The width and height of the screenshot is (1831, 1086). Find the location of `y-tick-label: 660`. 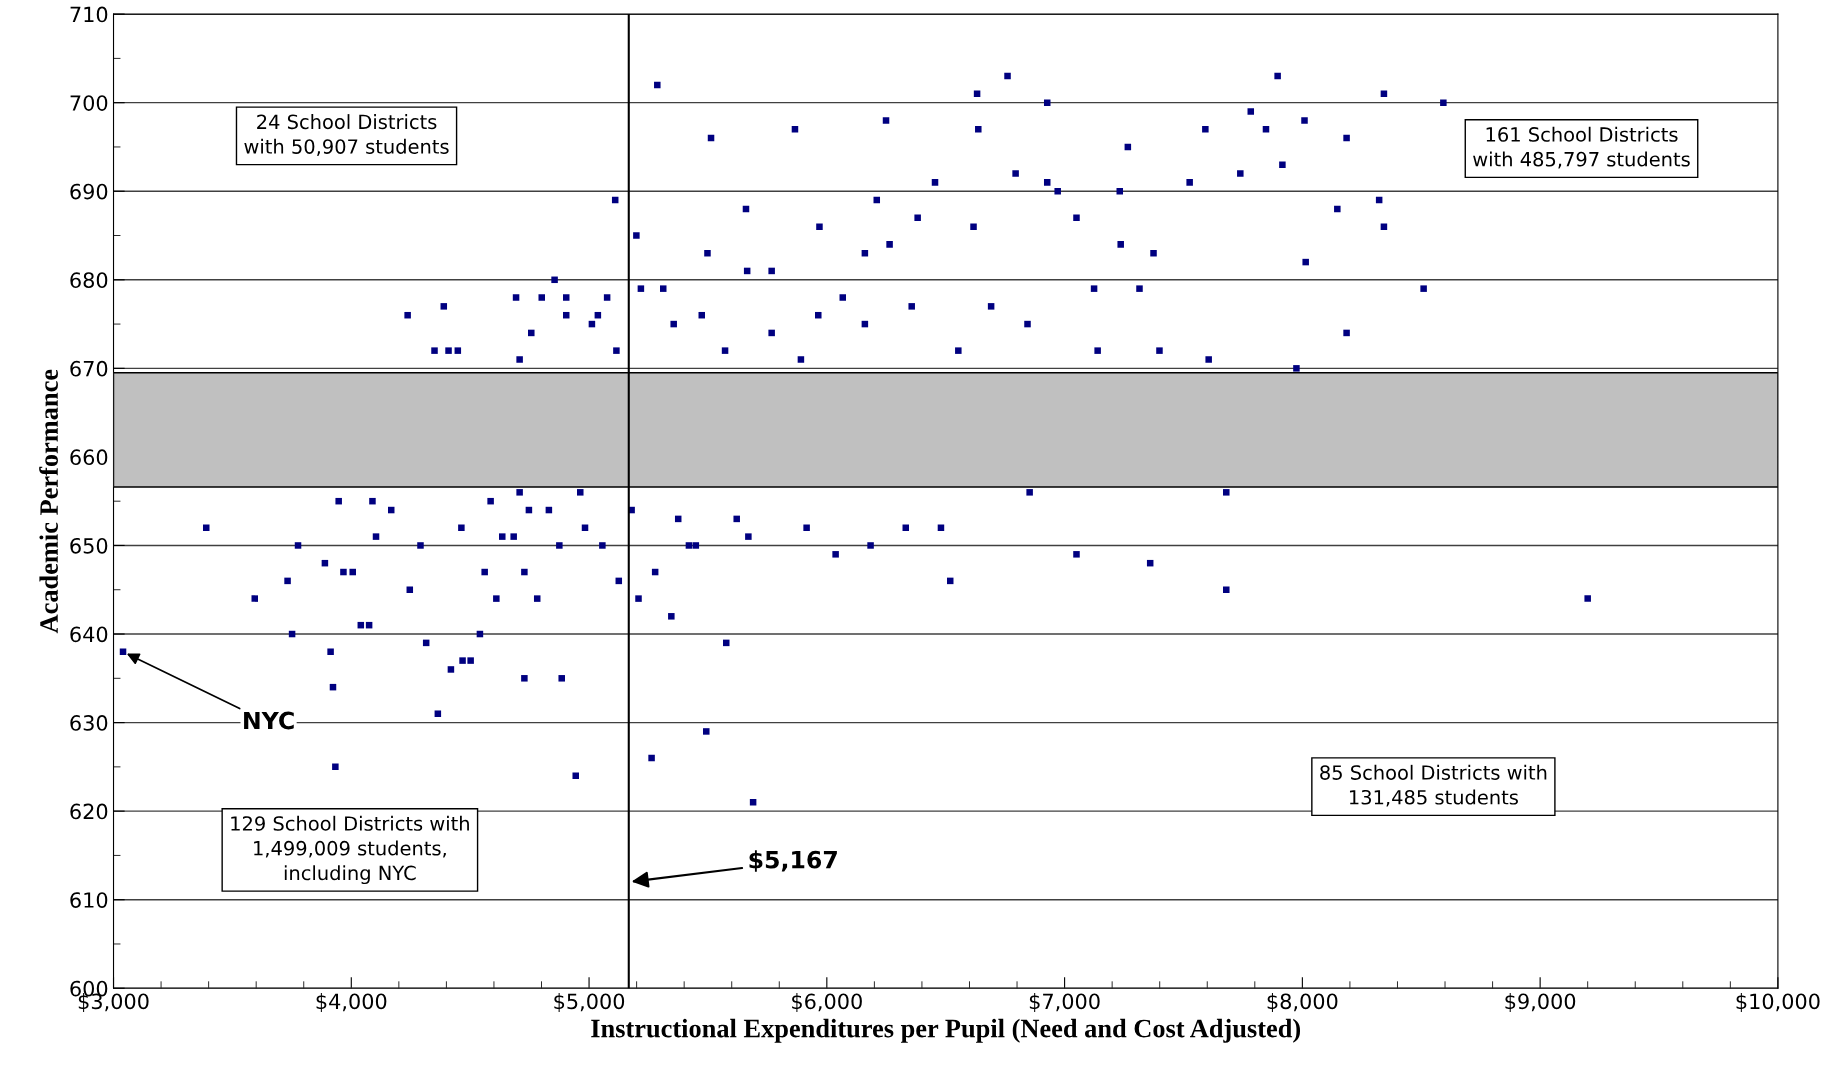

y-tick-label: 660 is located at coordinates (89, 457).